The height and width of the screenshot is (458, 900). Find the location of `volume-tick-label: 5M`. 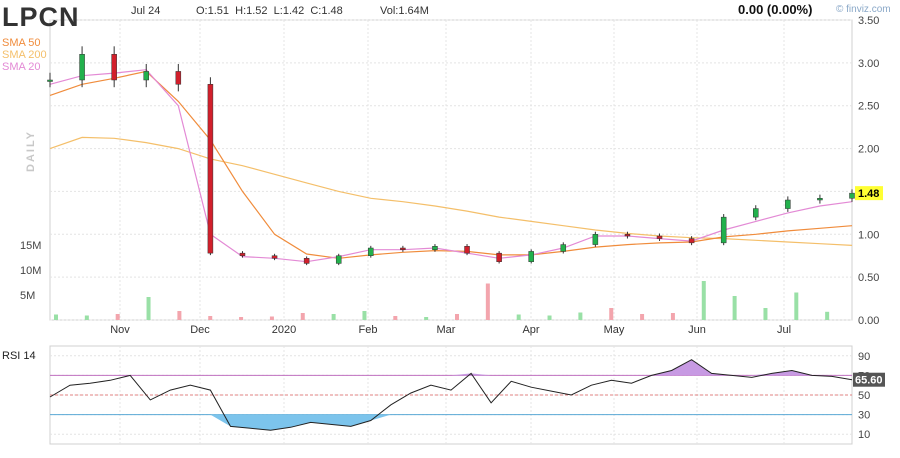

volume-tick-label: 5M is located at coordinates (27, 296).